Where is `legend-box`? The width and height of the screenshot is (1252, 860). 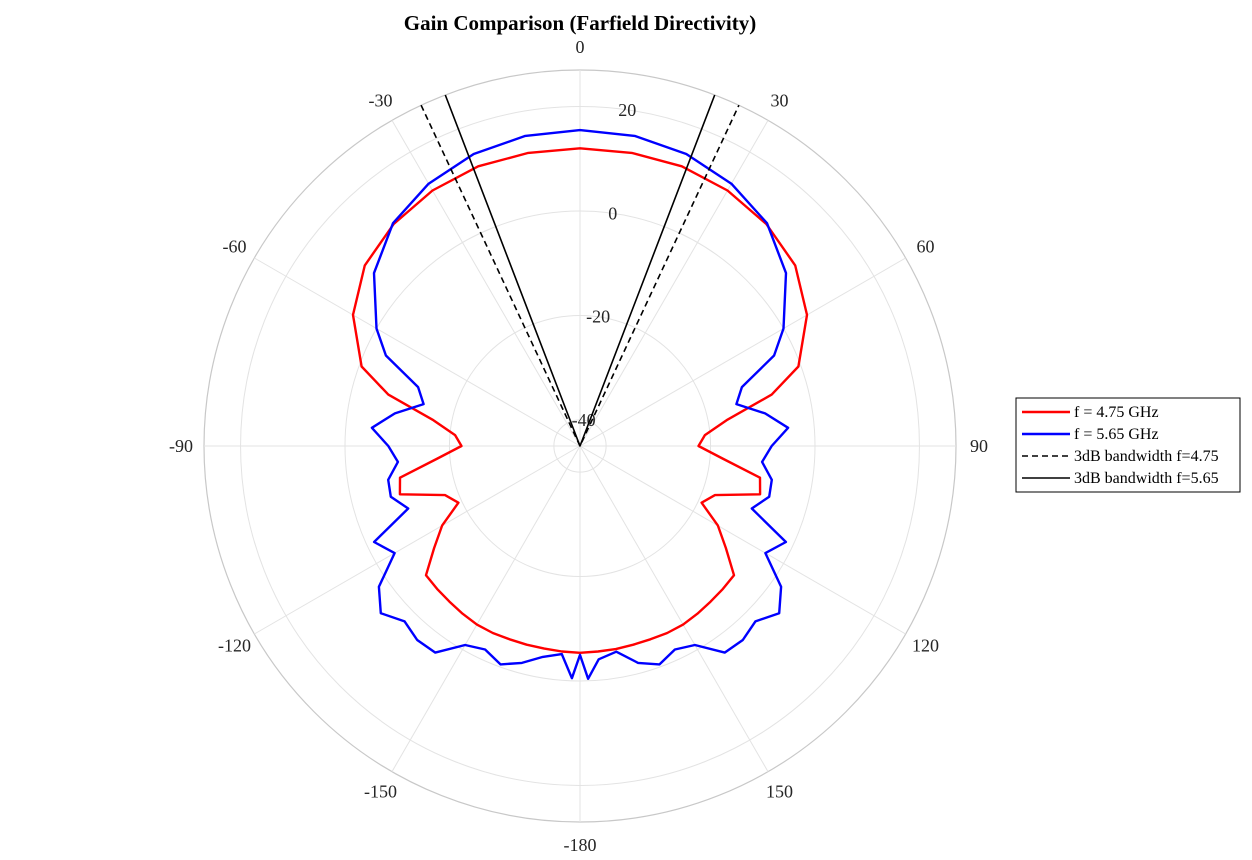 legend-box is located at coordinates (1128, 445).